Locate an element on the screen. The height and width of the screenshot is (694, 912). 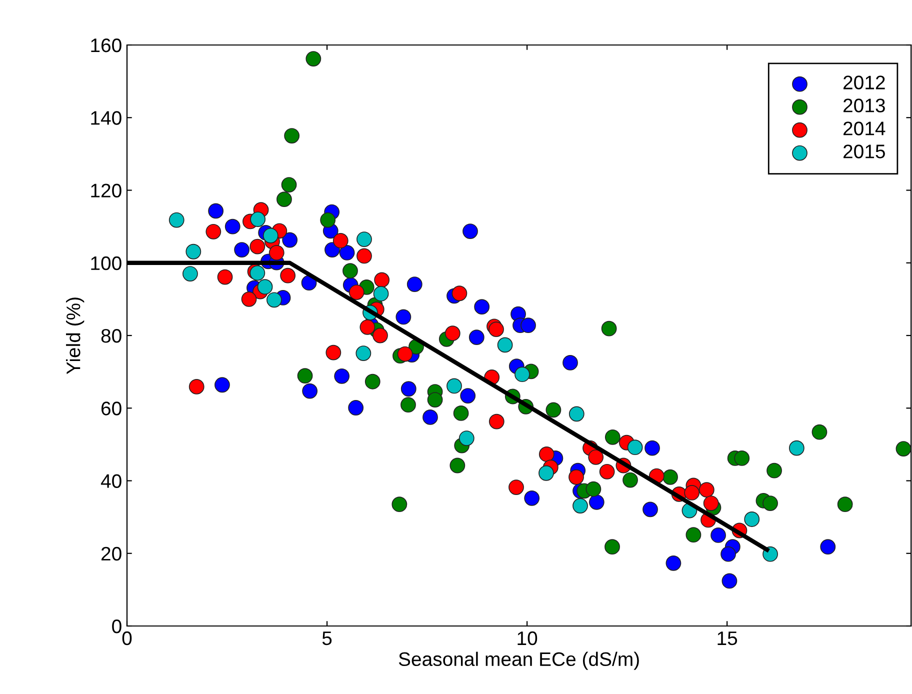
x-tick-label: 0 is located at coordinates (127, 638).